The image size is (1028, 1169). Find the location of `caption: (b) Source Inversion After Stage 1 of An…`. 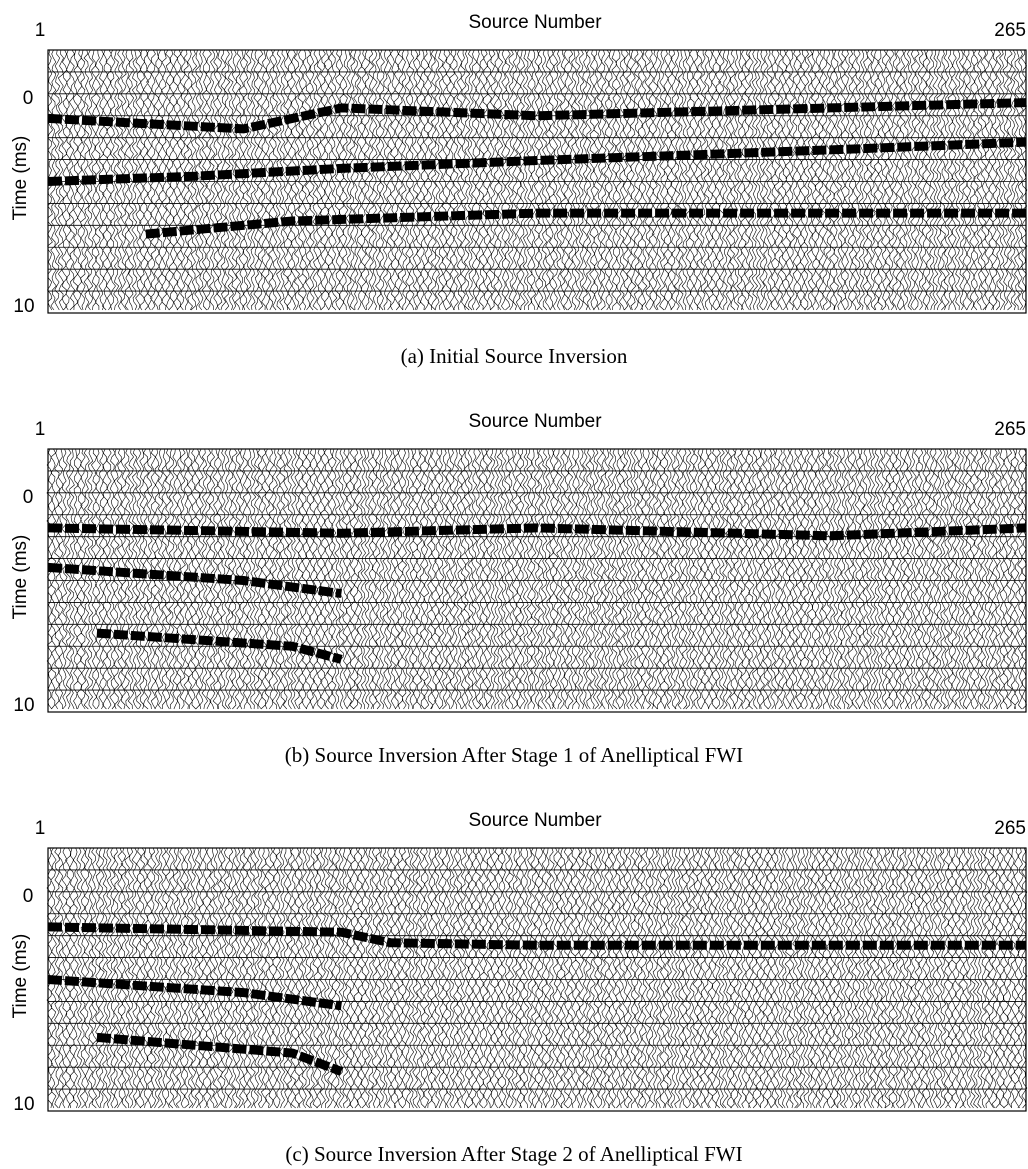

caption: (b) Source Inversion After Stage 1 of An… is located at coordinates (514, 755).